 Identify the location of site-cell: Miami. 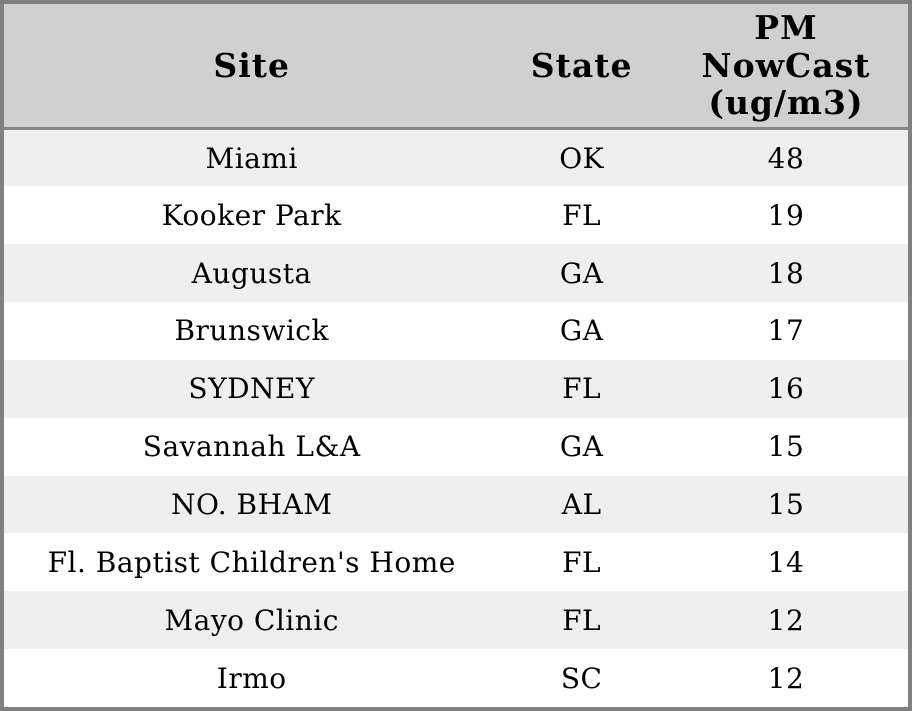
(251, 158).